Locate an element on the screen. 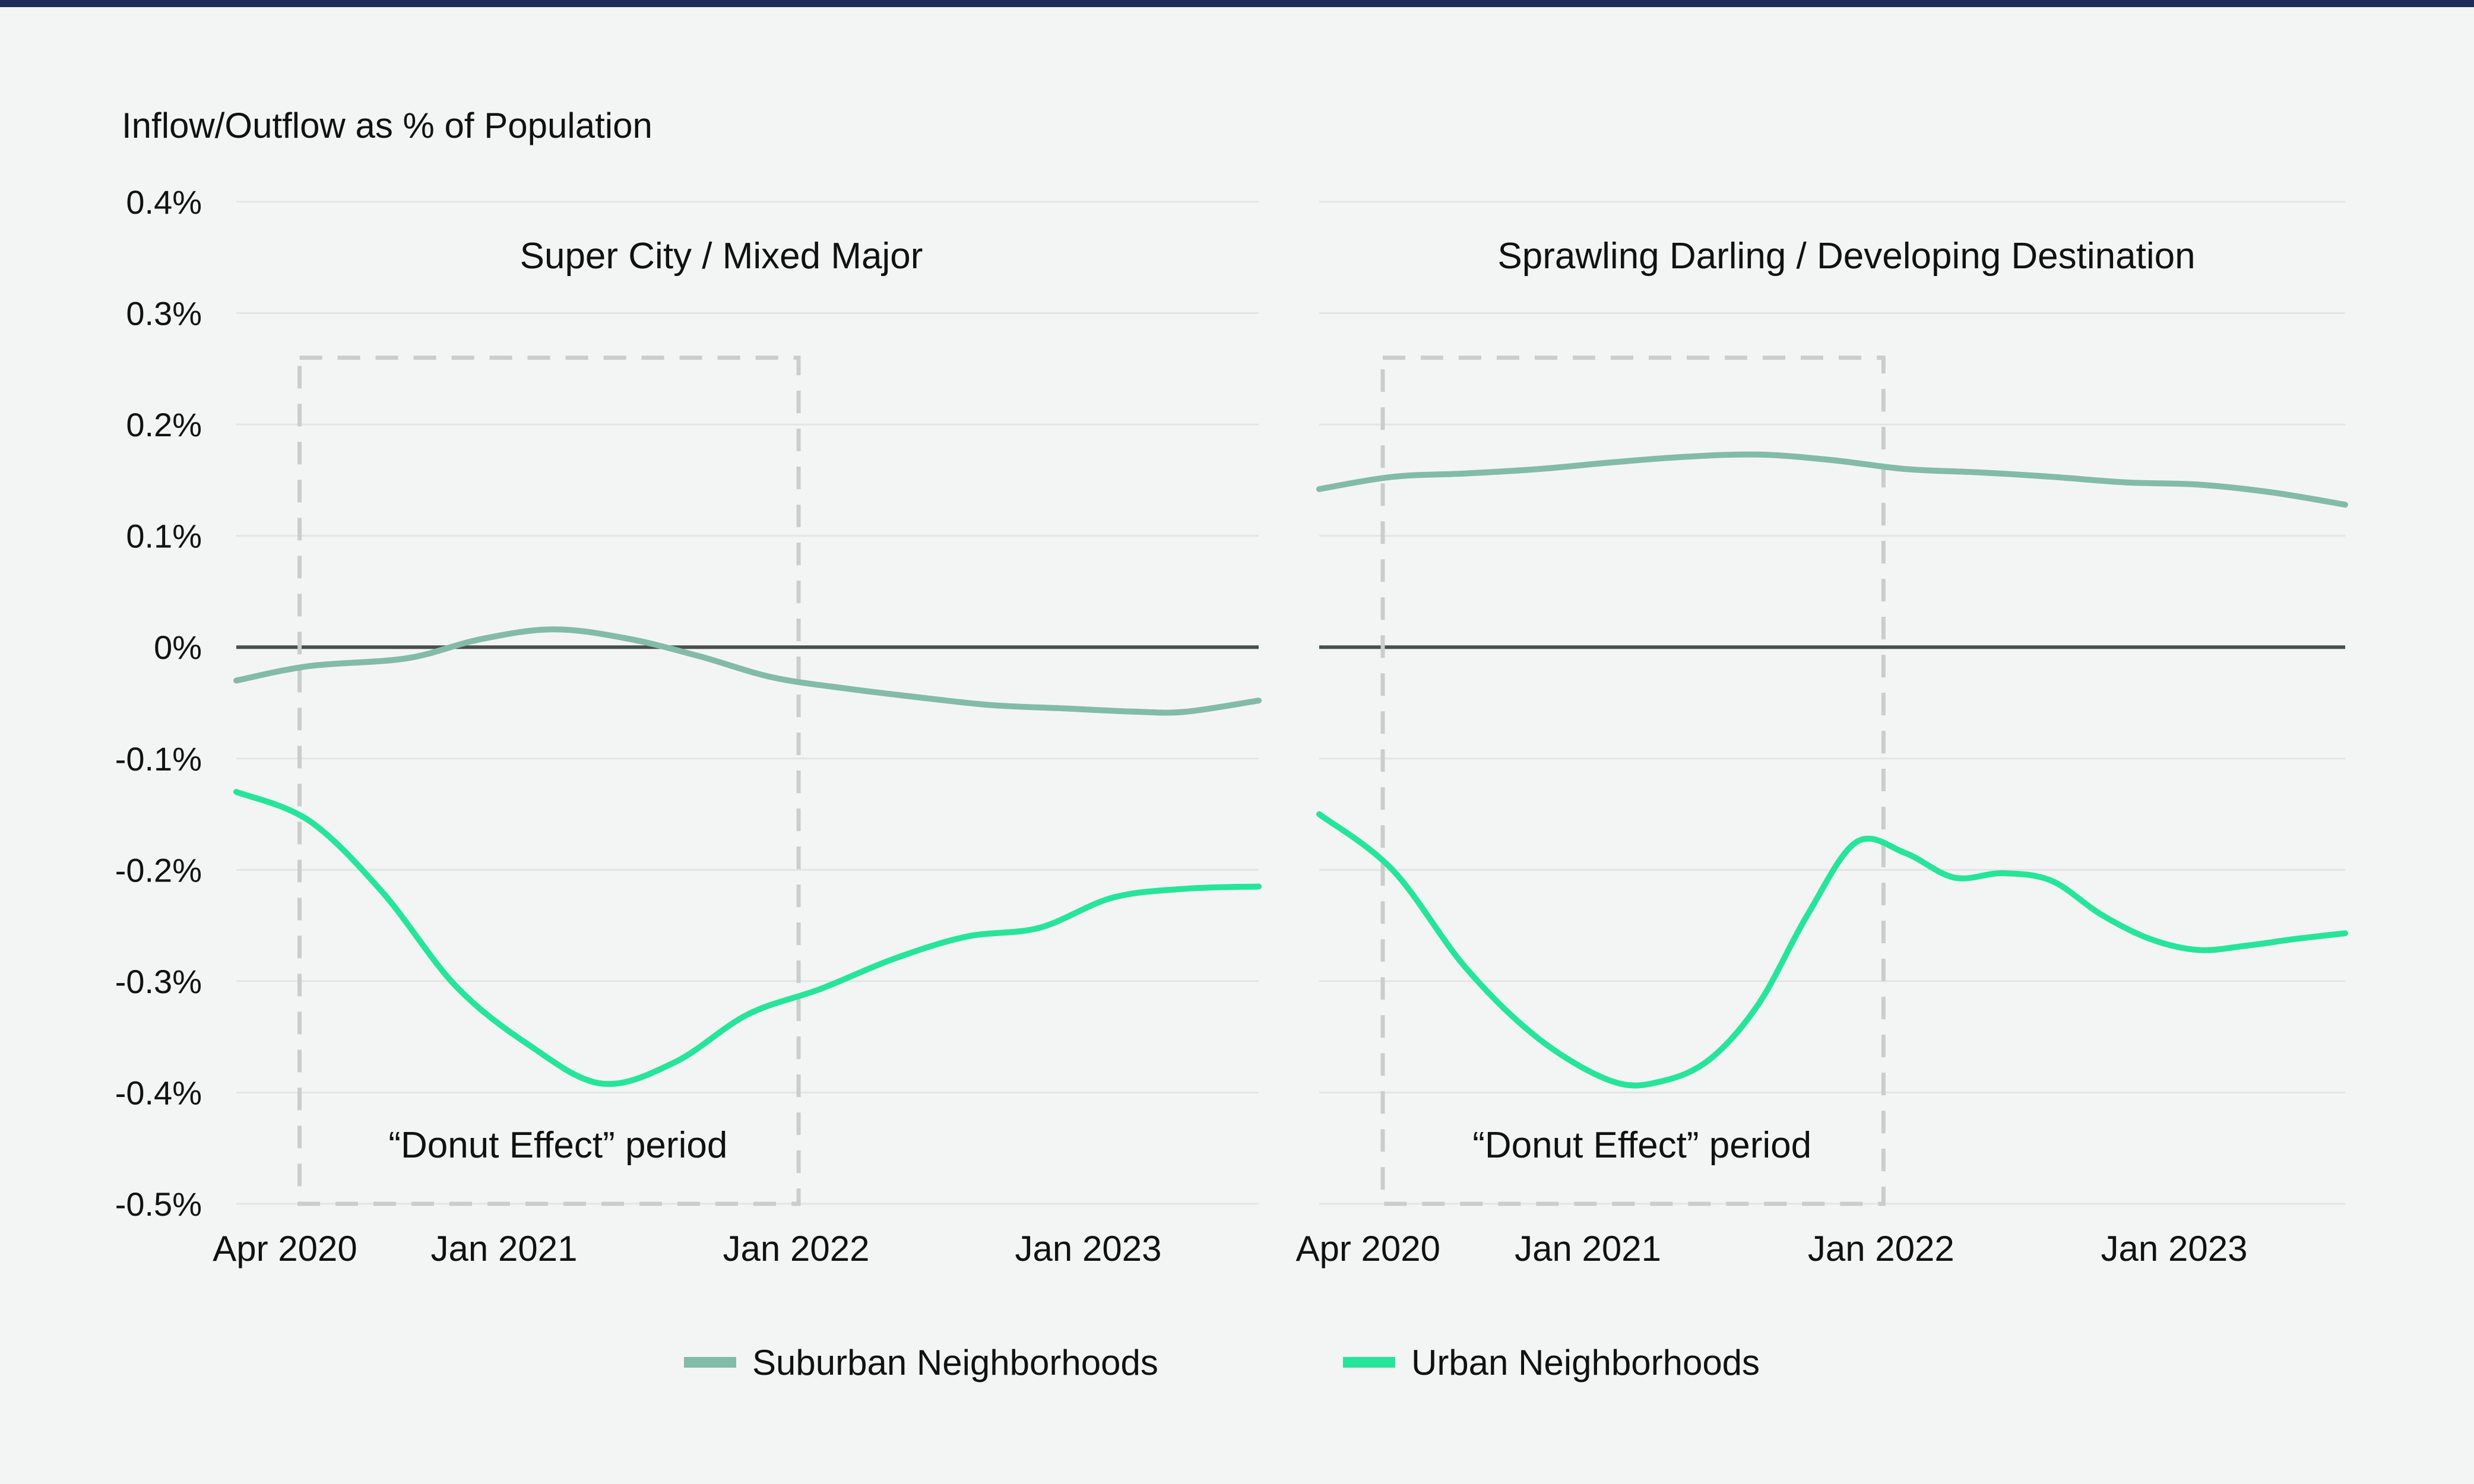  y-tick-label: 0.4% is located at coordinates (164, 202).